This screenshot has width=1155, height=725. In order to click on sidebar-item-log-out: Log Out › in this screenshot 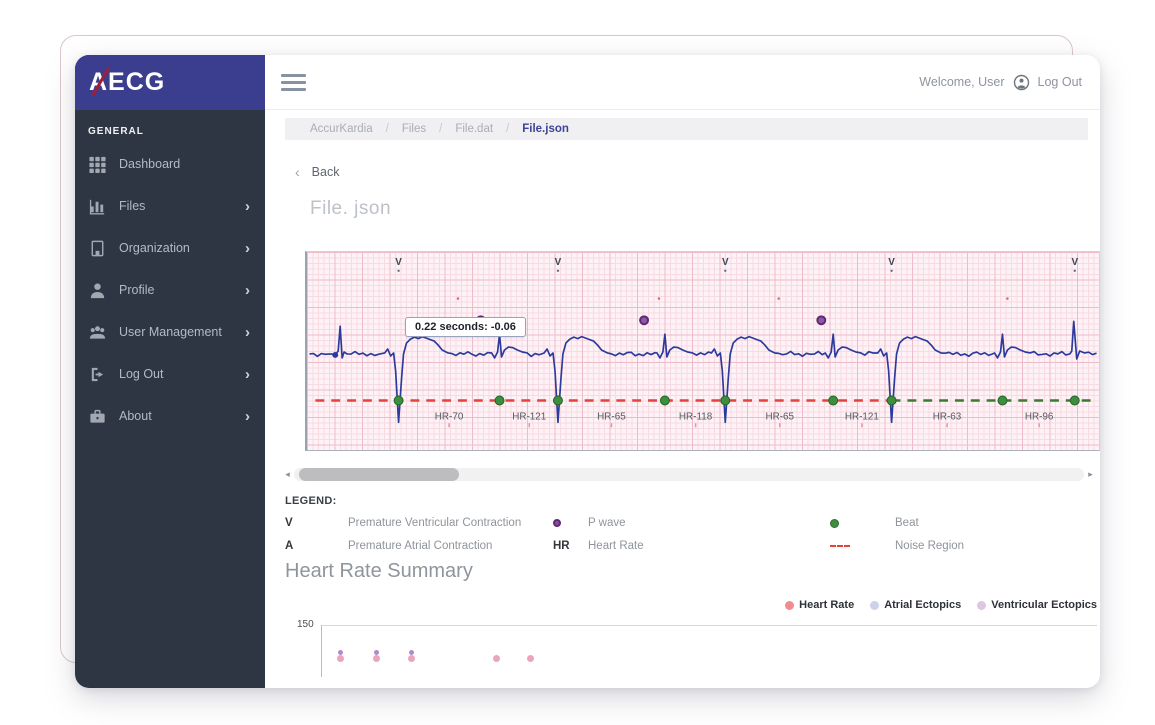, I will do `click(170, 374)`.